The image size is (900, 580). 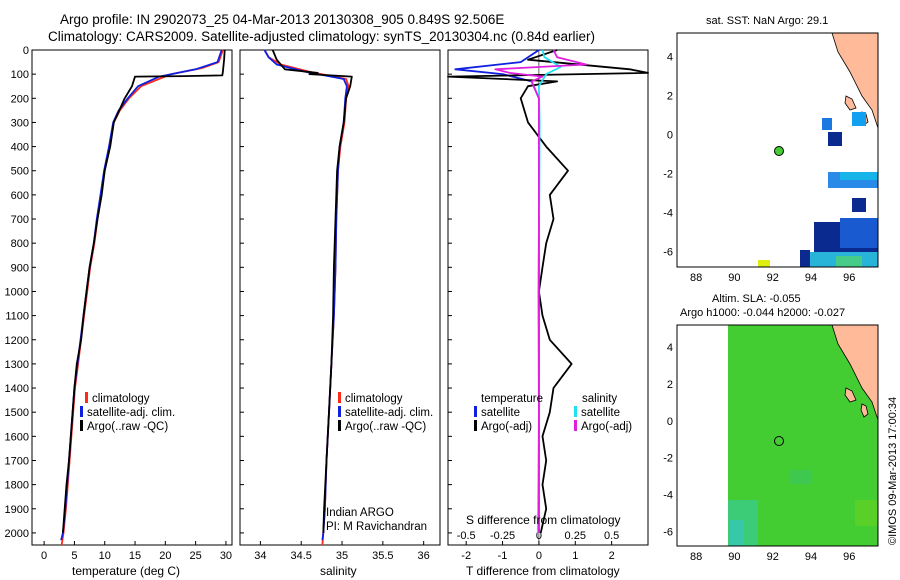 I want to click on series-line-satellite-adj-clim-, so click(x=305, y=295).